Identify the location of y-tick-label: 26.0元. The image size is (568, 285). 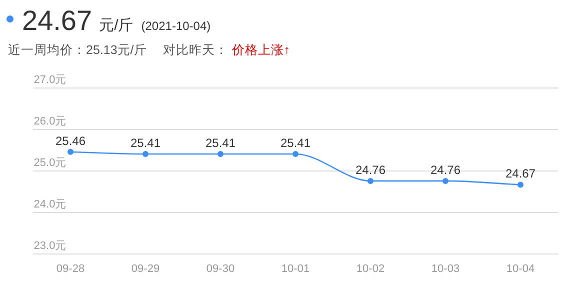
(50, 122).